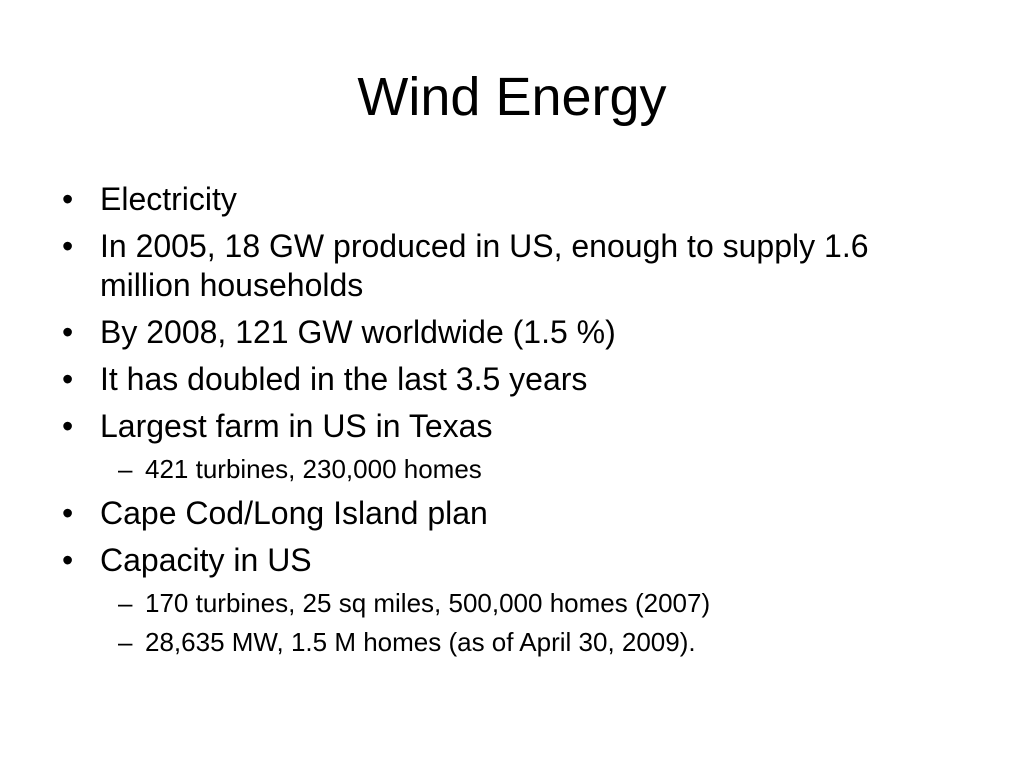  What do you see at coordinates (472, 199) in the screenshot?
I see `bullet: Electricity` at bounding box center [472, 199].